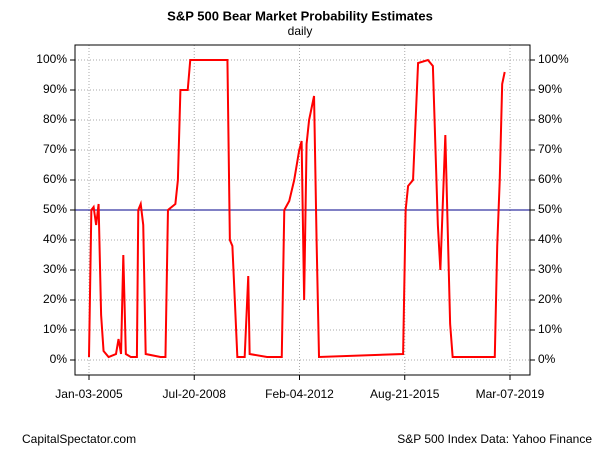 The height and width of the screenshot is (455, 600). Describe the element at coordinates (51, 59) in the screenshot. I see `y-tick-label: 100%` at that location.